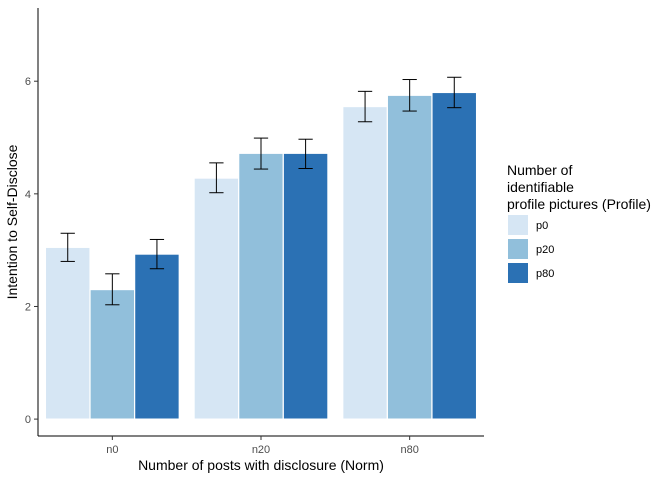 The image size is (672, 480). What do you see at coordinates (112, 289) in the screenshot?
I see `errorbar-n0-p20` at bounding box center [112, 289].